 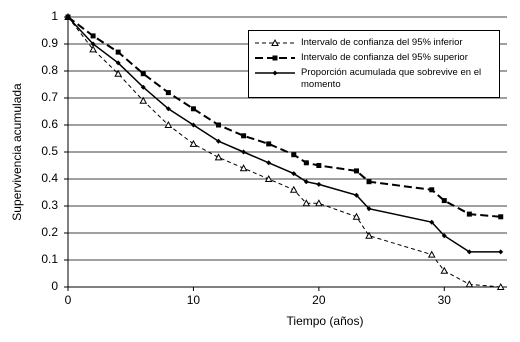 What do you see at coordinates (49, 205) in the screenshot?
I see `y-tick-label: 0.3` at bounding box center [49, 205].